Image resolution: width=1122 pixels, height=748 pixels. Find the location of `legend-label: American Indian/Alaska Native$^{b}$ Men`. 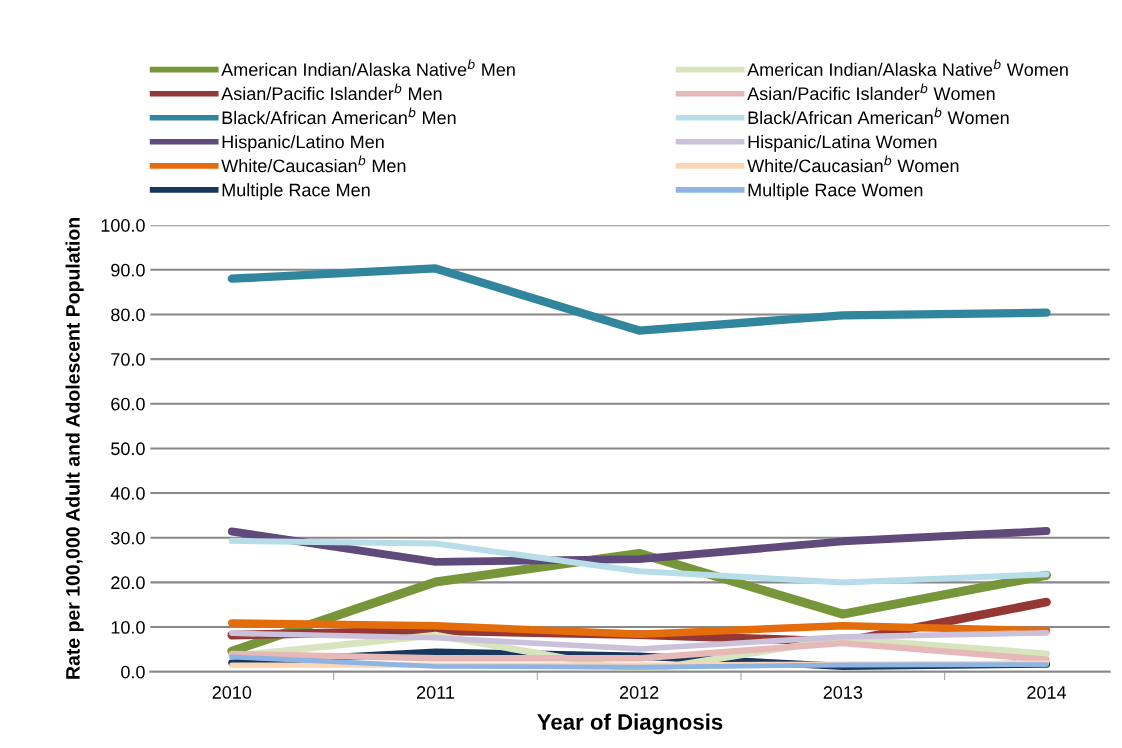

legend-label: American Indian/Alaska Native$^{b}$ Men is located at coordinates (368, 68).